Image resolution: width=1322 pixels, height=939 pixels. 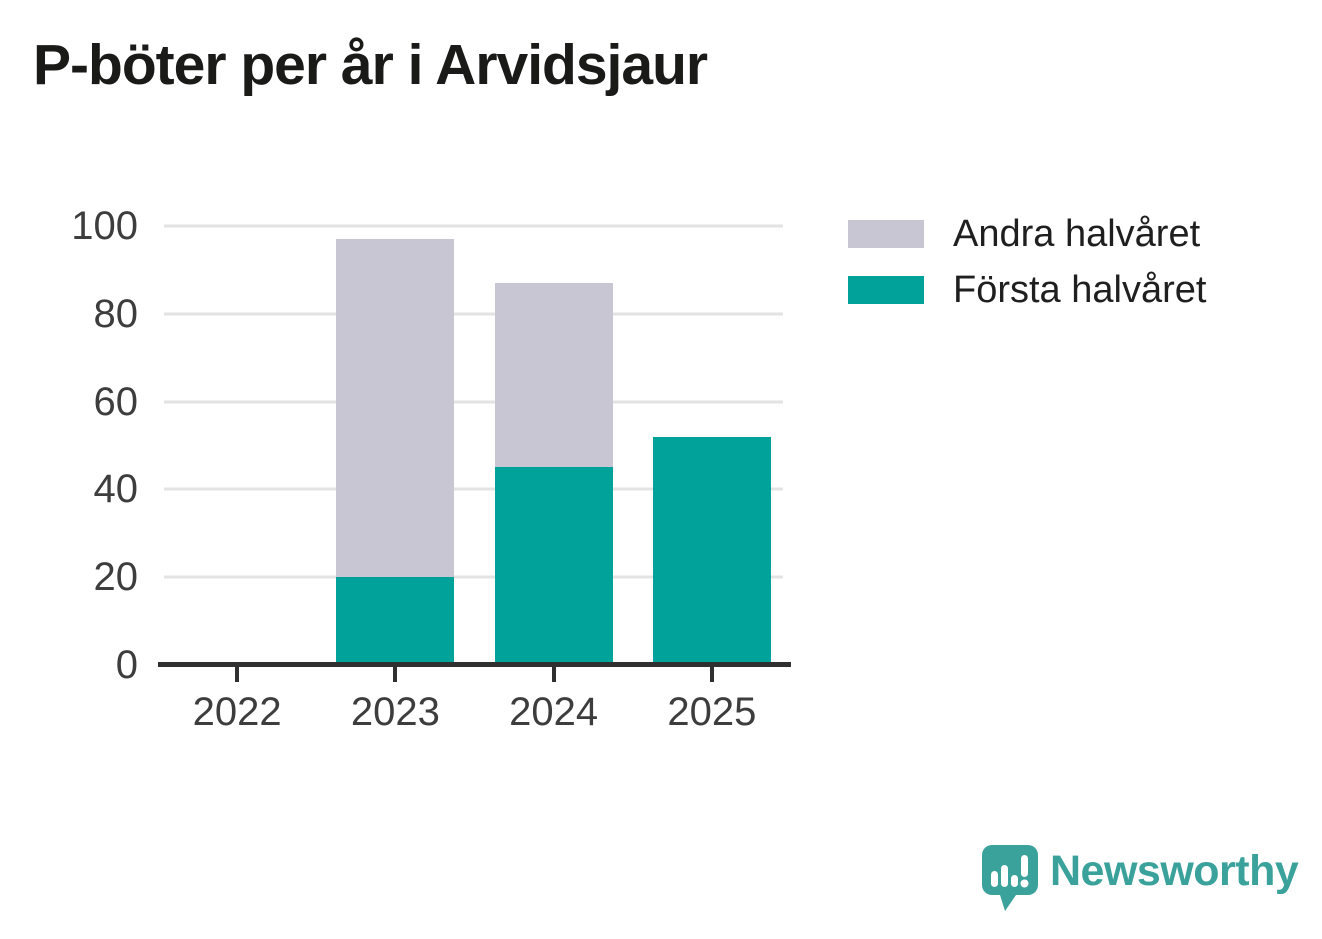 What do you see at coordinates (474, 714) in the screenshot?
I see `x-axis-labels: 2022 2023 2024 2025` at bounding box center [474, 714].